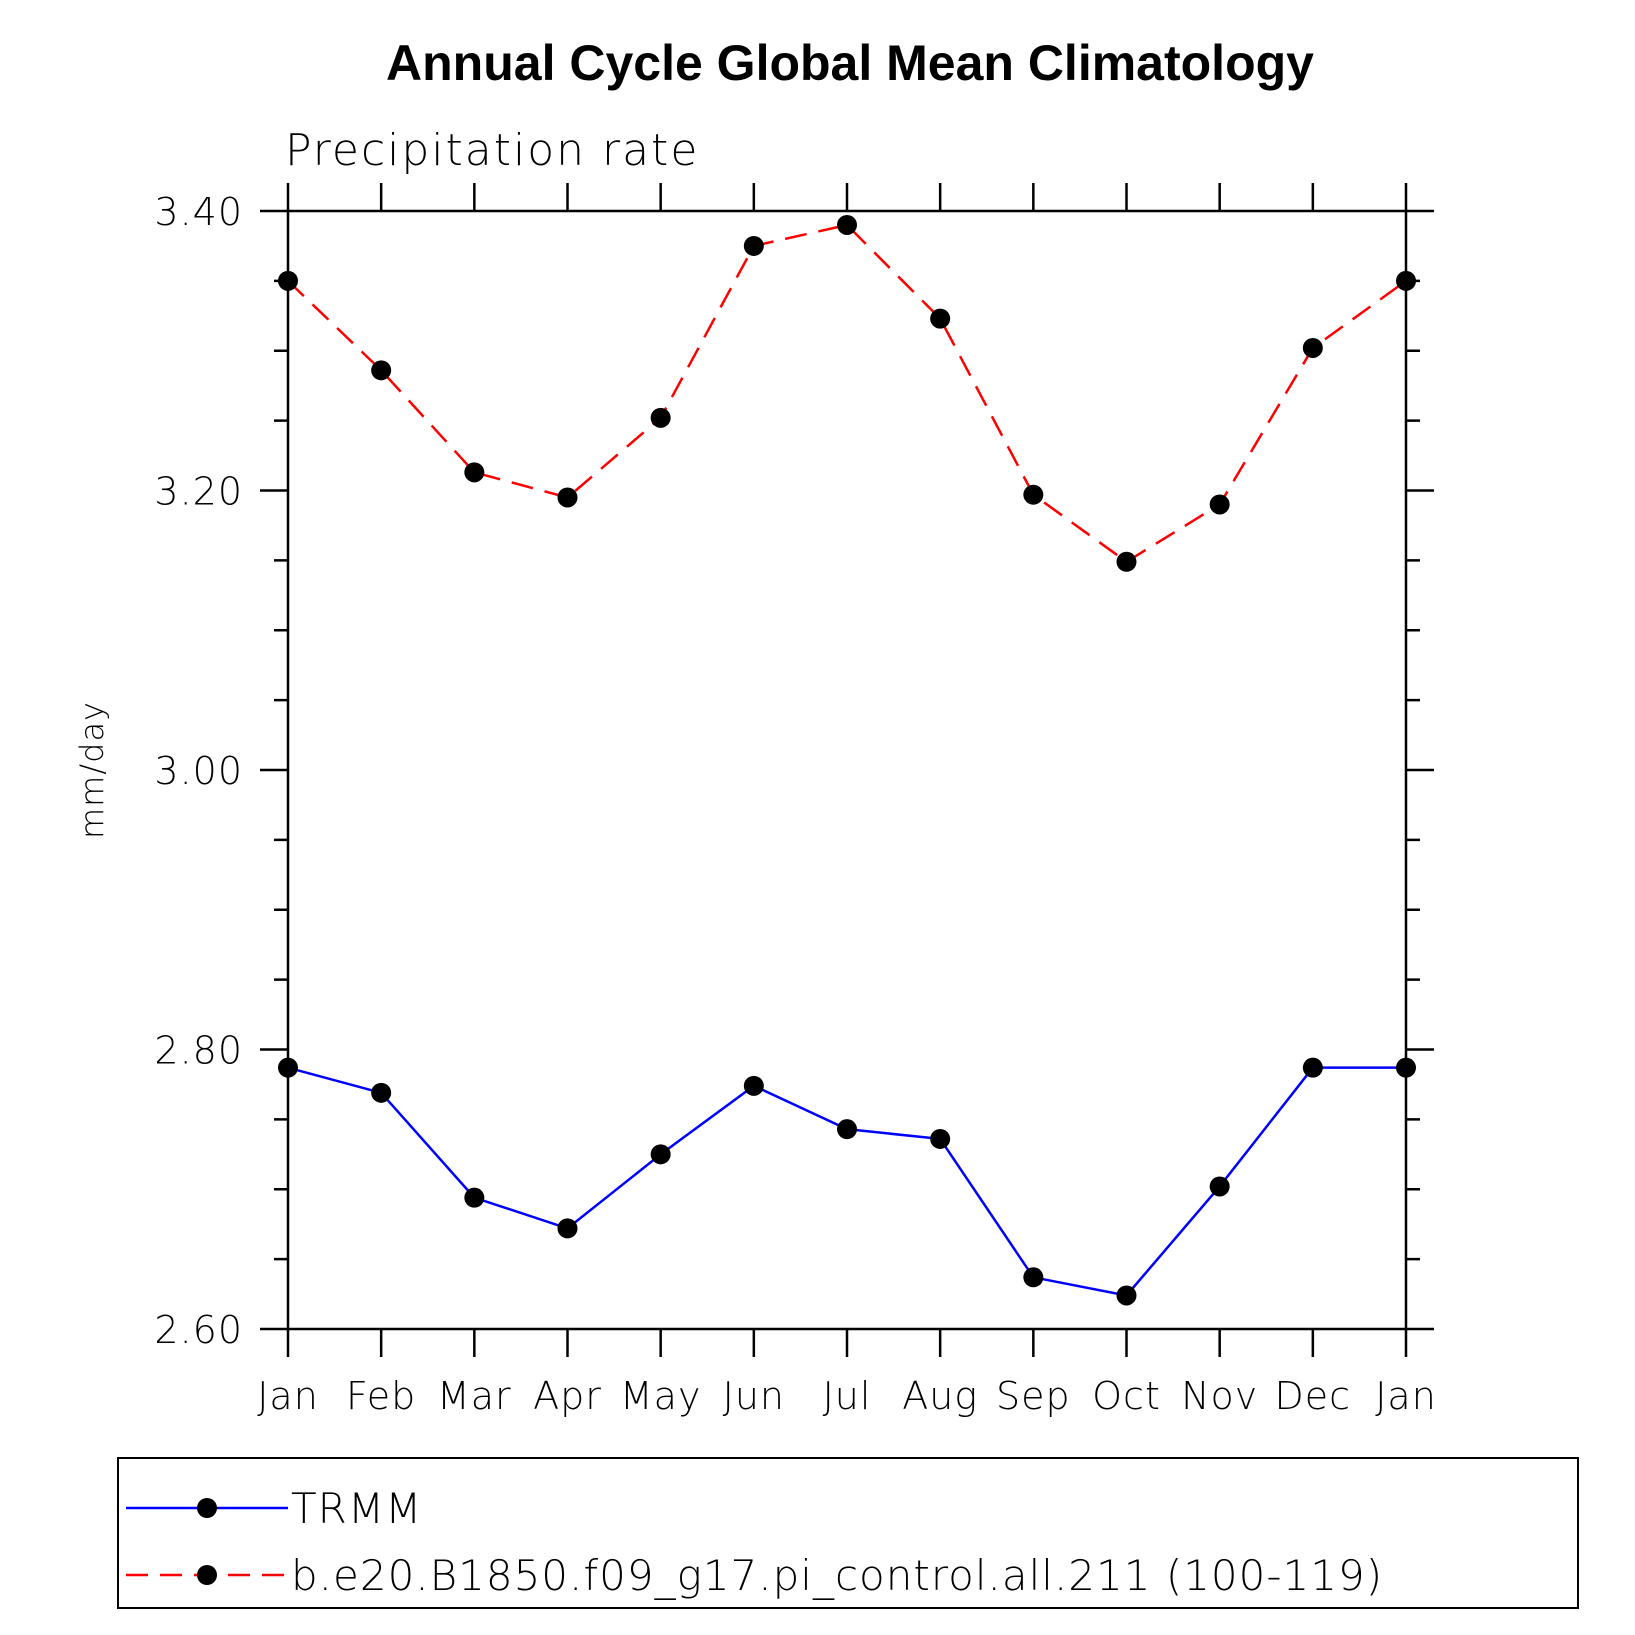  I want to click on x-tick-labels: Jan Feb Mar Apr May Jun Jul Aug Sep Oct Nov Dec Jan, so click(847, 1396).